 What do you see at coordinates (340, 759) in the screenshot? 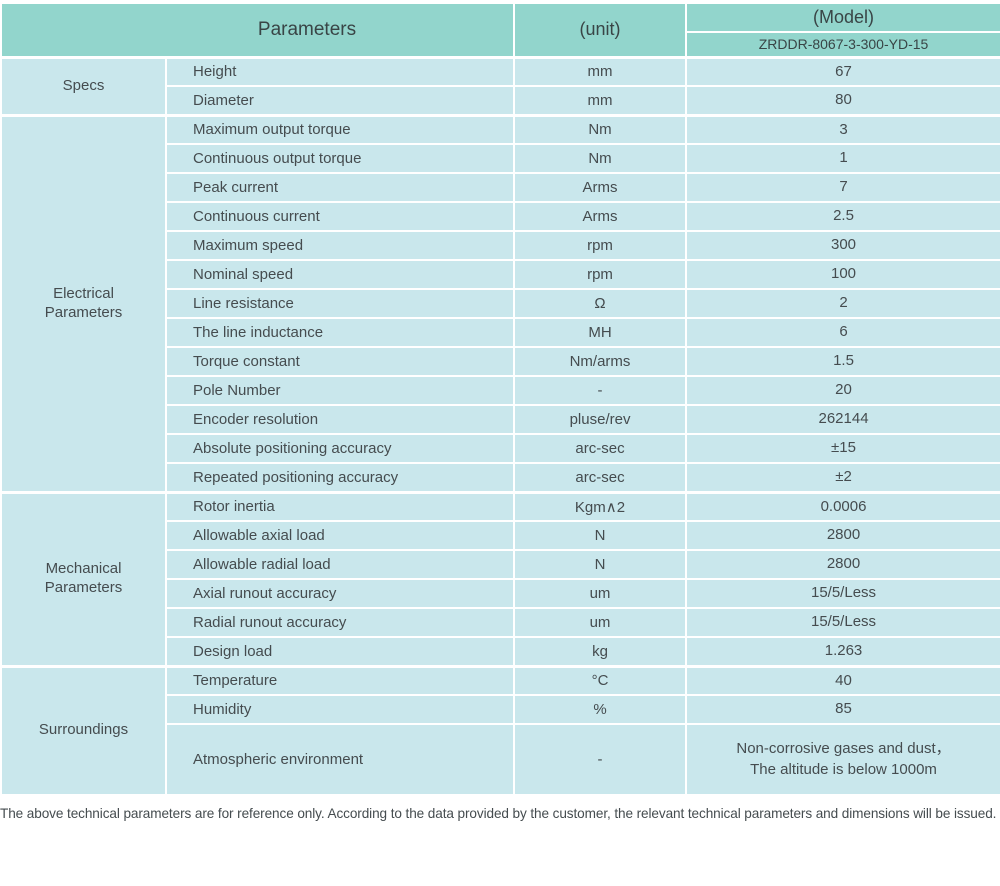
I see `param-cell: Atmospheric environment` at bounding box center [340, 759].